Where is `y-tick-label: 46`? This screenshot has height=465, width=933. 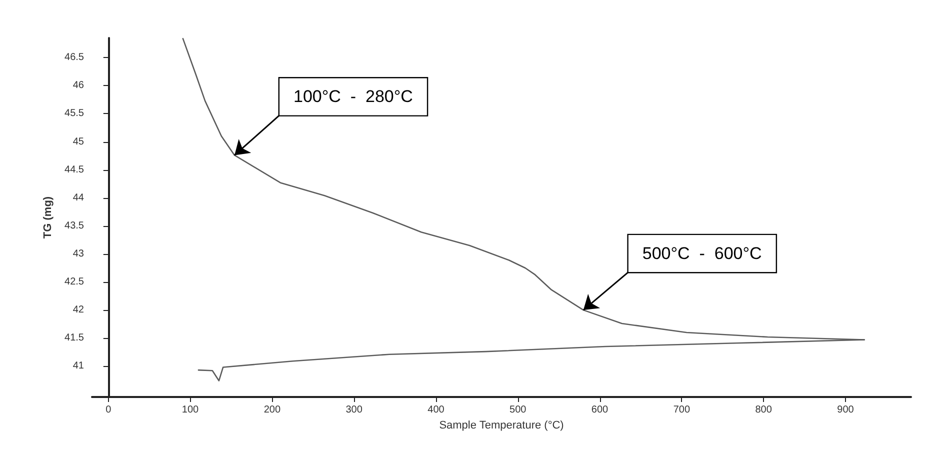
y-tick-label: 46 is located at coordinates (78, 86).